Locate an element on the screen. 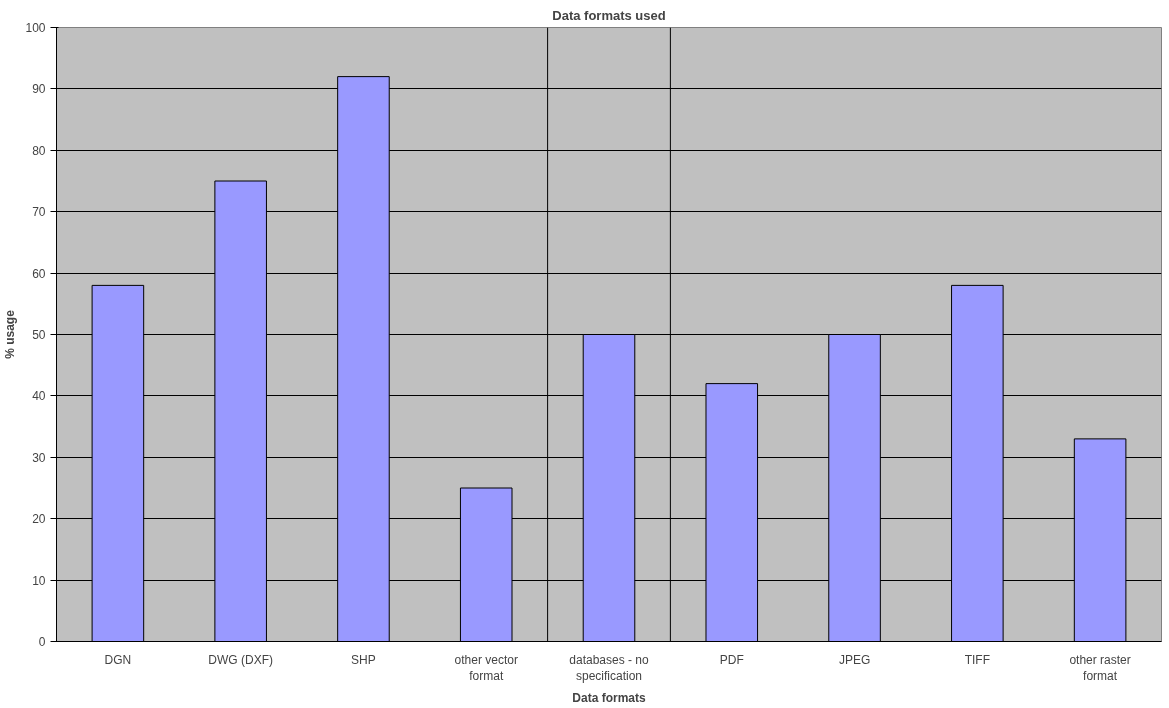  chart-title: Data formats used is located at coordinates (609, 15).